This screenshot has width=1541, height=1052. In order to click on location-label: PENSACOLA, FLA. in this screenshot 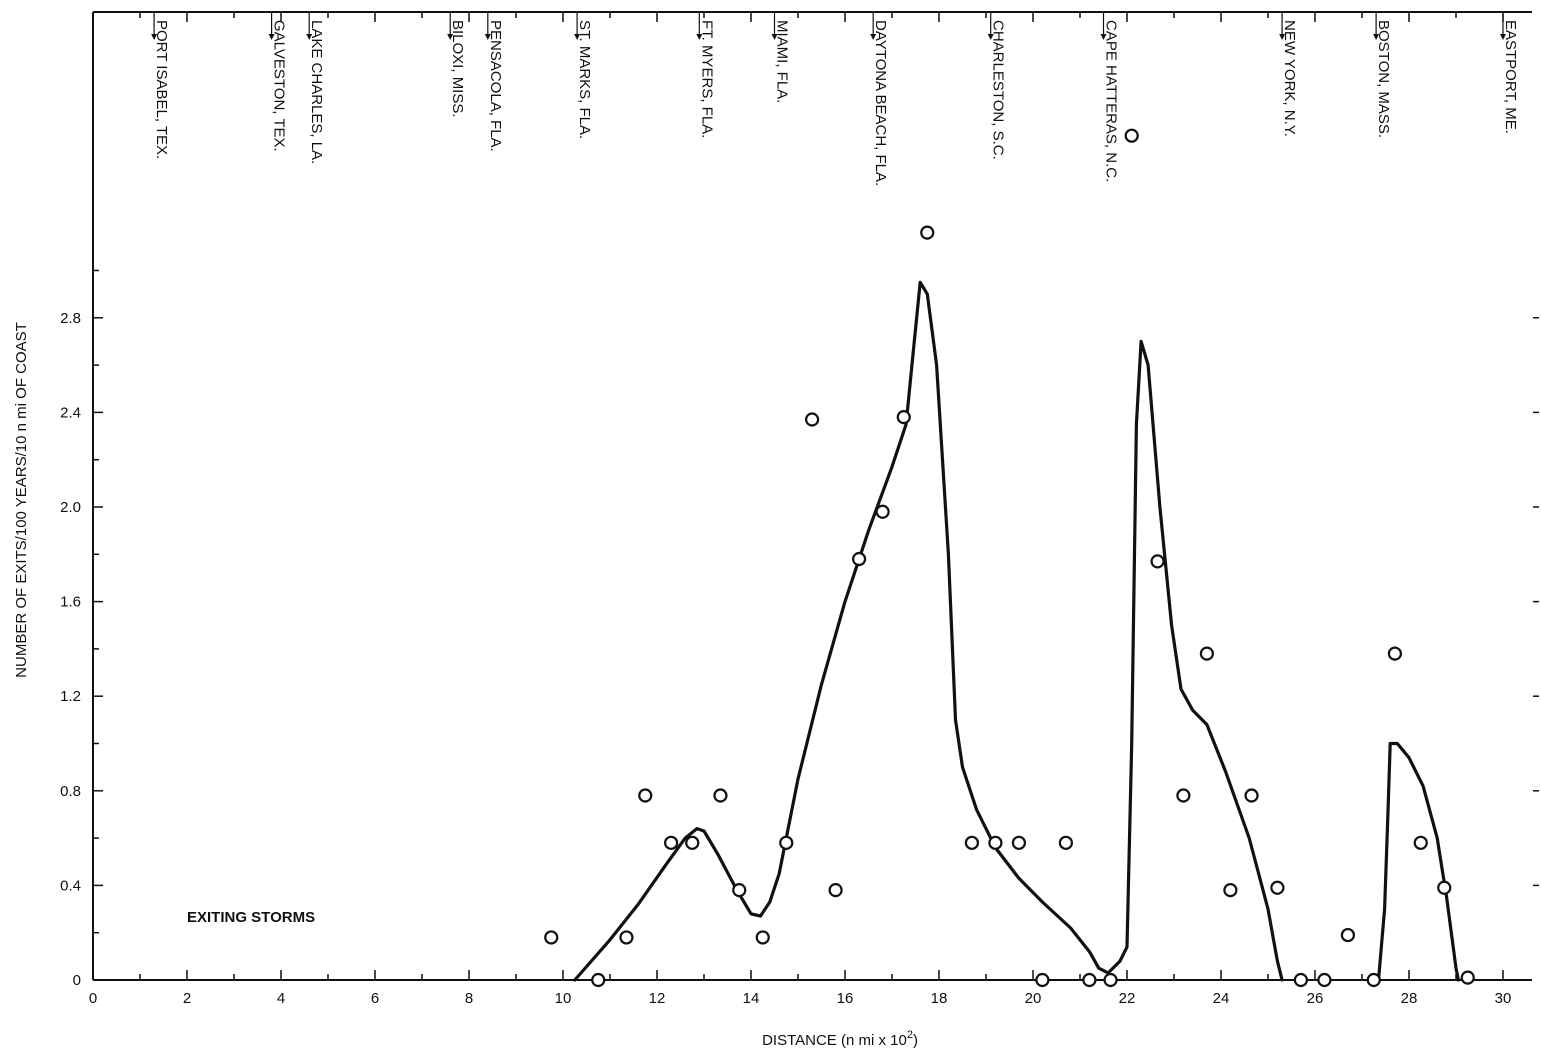, I will do `click(495, 86)`.